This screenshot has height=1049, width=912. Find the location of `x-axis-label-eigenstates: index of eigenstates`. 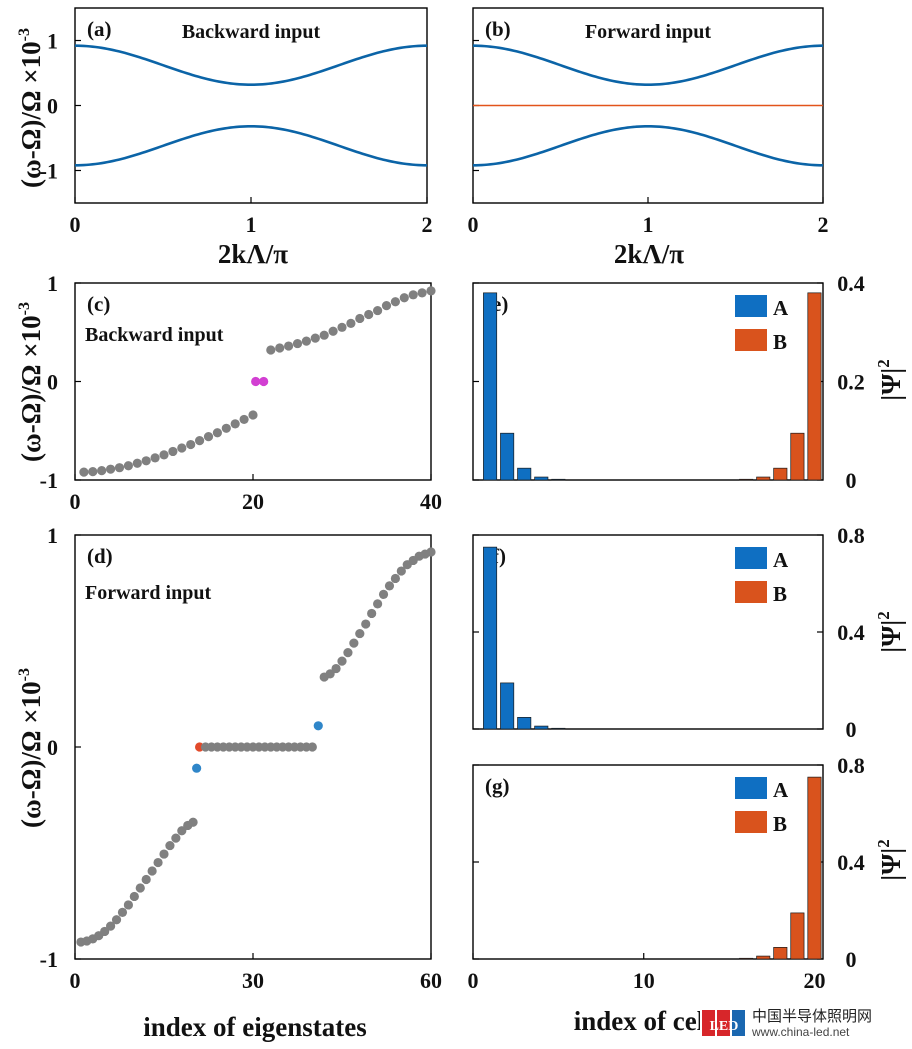

x-axis-label-eigenstates: index of eigenstates is located at coordinates (254, 1027).